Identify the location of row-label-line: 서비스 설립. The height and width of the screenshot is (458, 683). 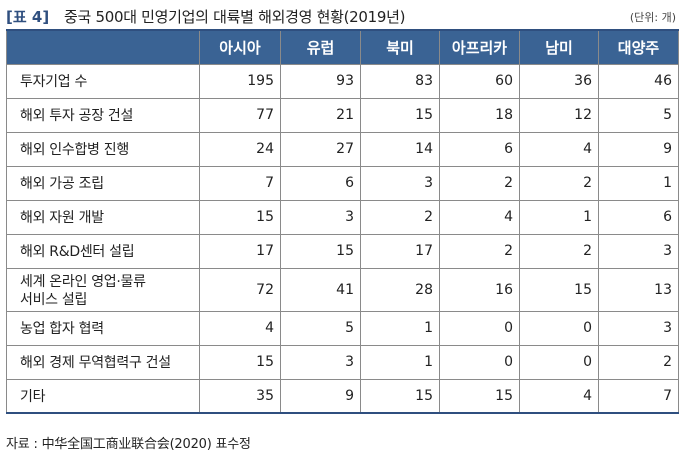
(54, 299).